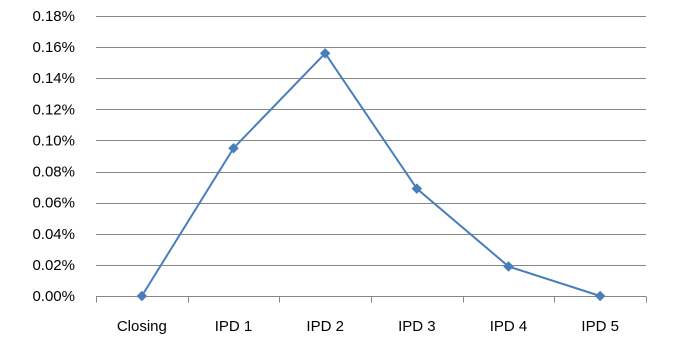 The height and width of the screenshot is (339, 685). Describe the element at coordinates (325, 326) in the screenshot. I see `x-tick-label: IPD 2` at that location.